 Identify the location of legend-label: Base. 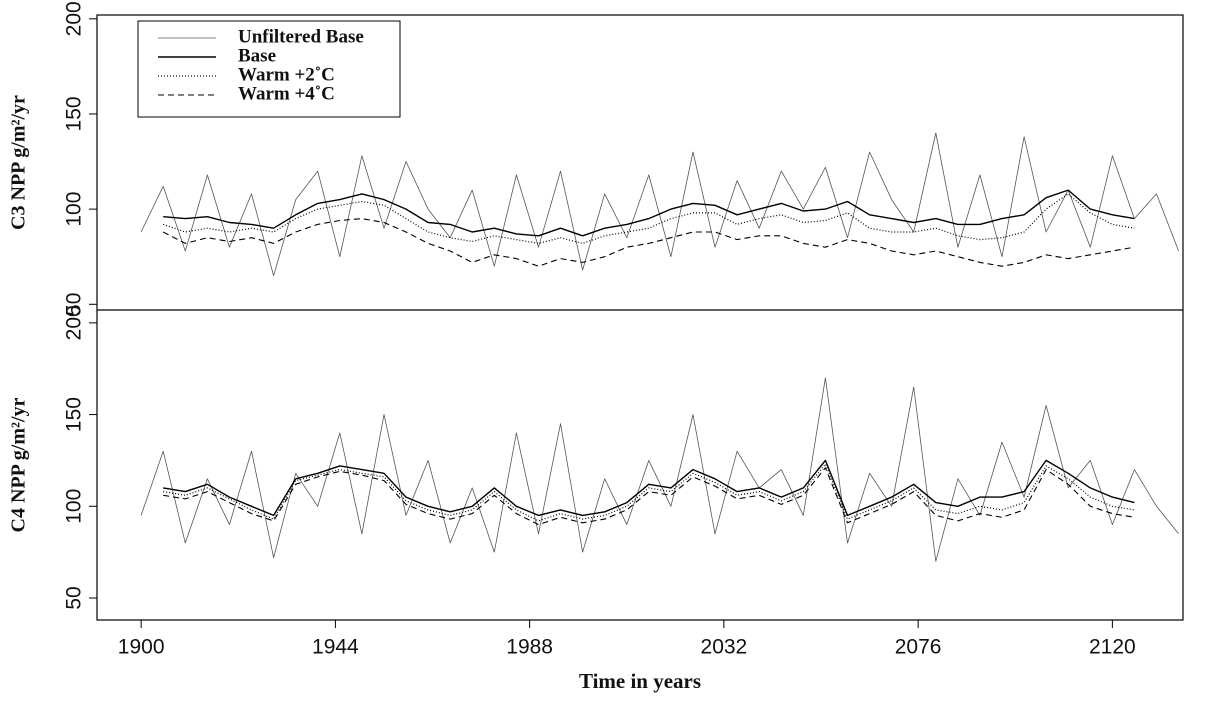
(257, 55).